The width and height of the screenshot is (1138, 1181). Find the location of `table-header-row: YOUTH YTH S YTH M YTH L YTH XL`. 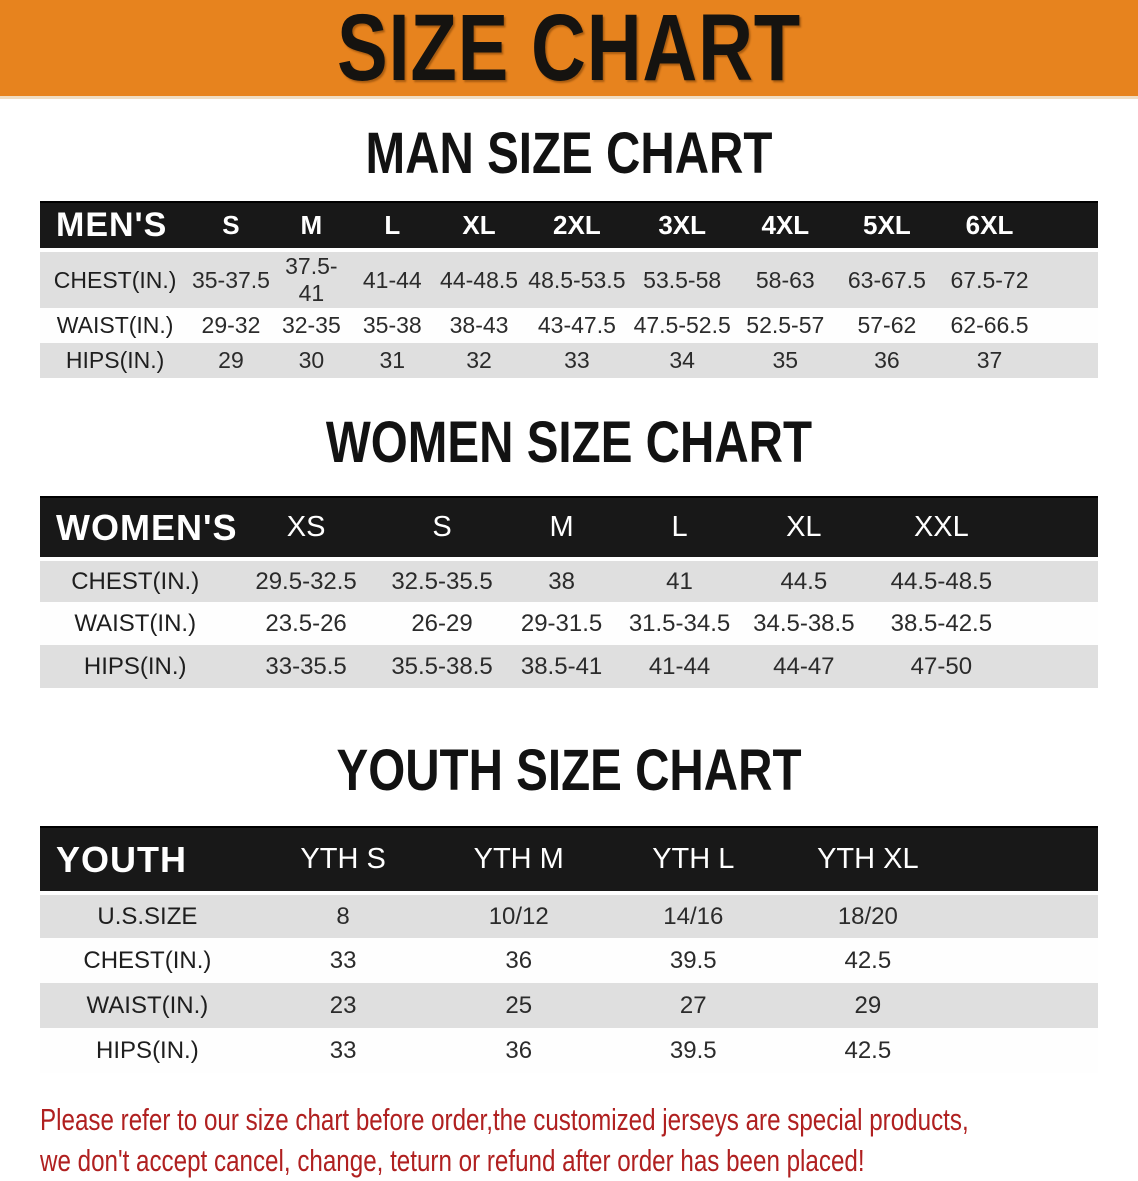

table-header-row: YOUTH YTH S YTH M YTH L YTH XL is located at coordinates (569, 859).